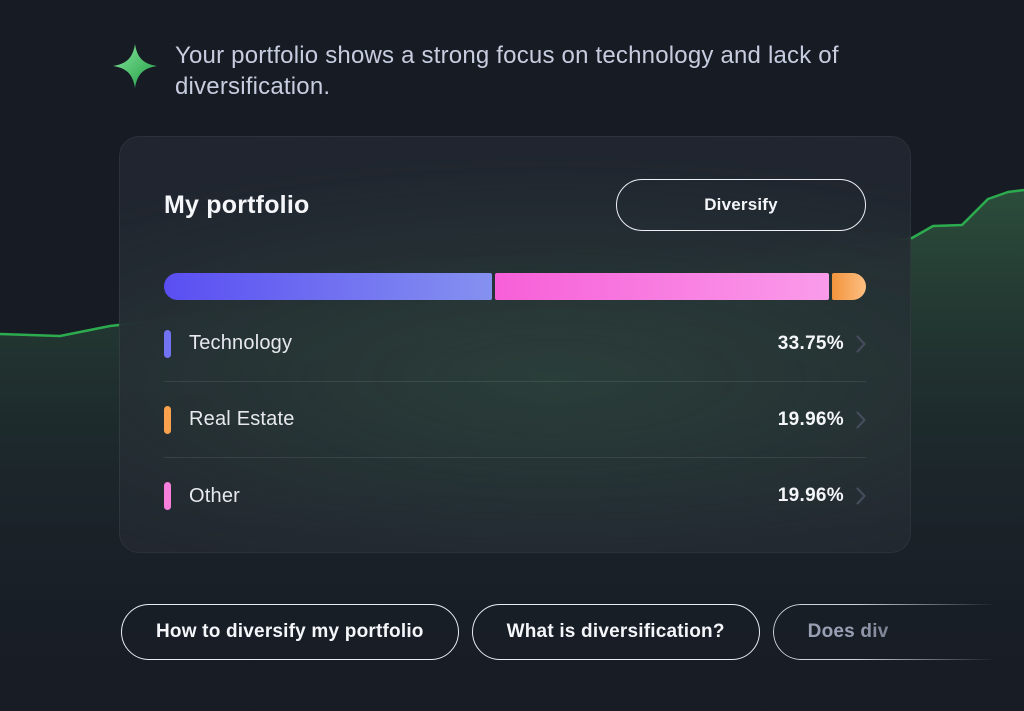 Image resolution: width=1024 pixels, height=711 pixels. Describe the element at coordinates (167, 496) in the screenshot. I see `other-color-marker` at that location.